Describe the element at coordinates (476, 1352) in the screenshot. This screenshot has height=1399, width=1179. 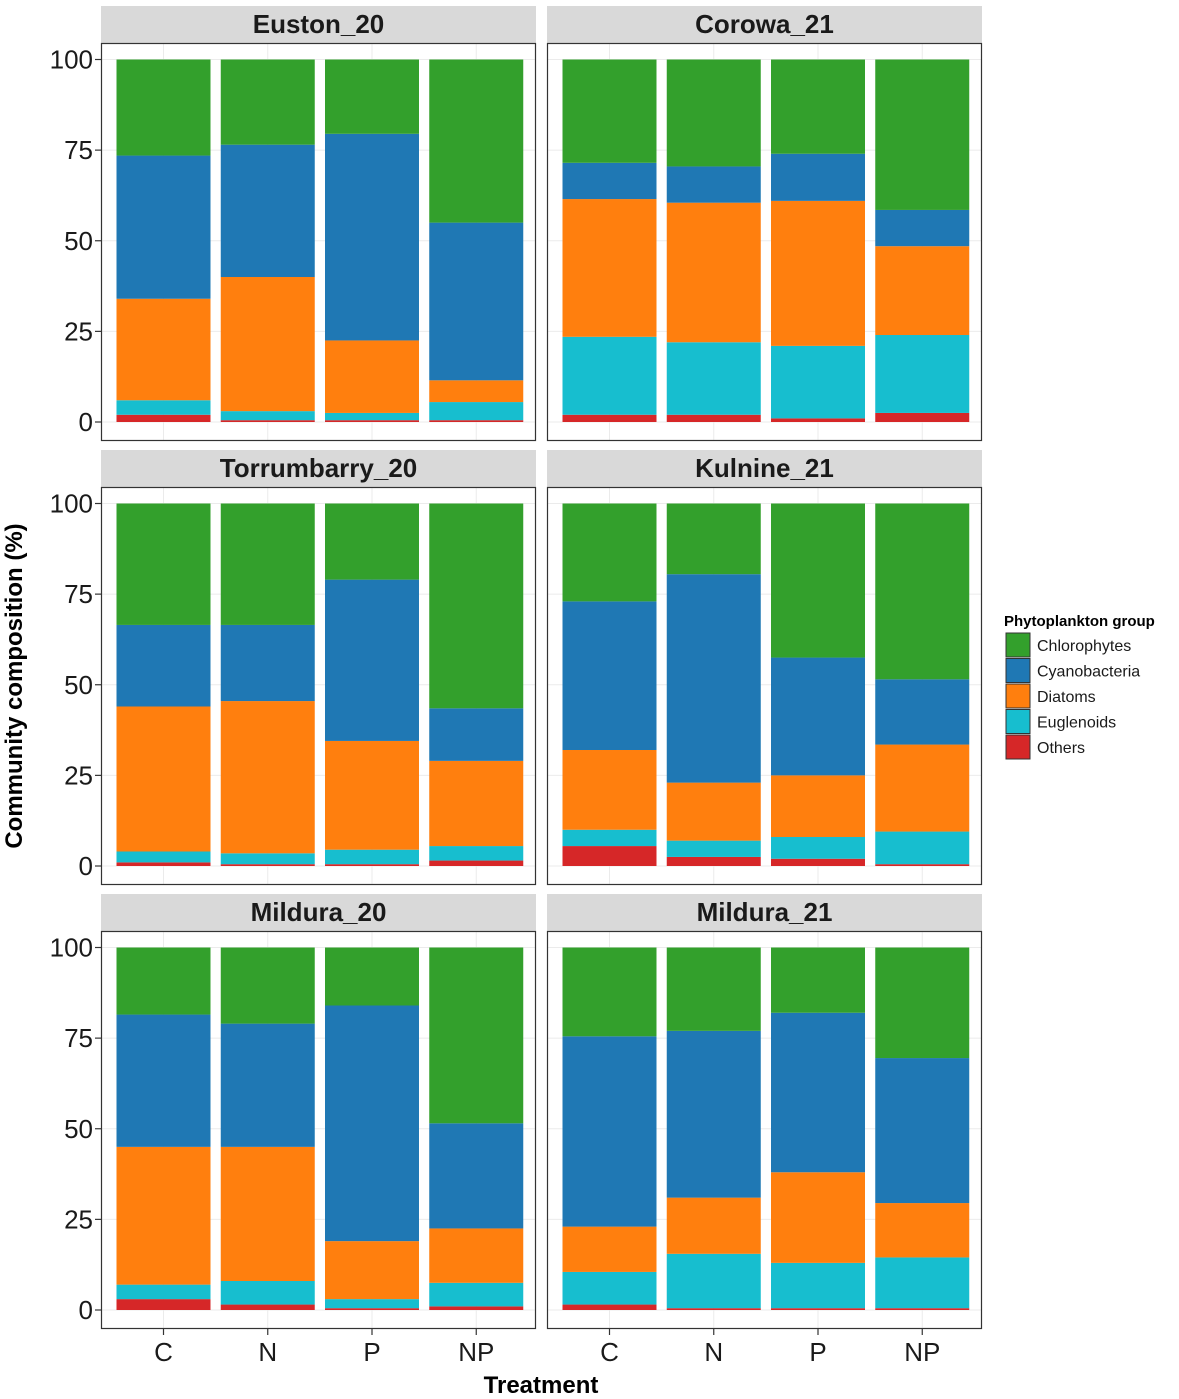
I see `x-tick-label-np: NP` at that location.